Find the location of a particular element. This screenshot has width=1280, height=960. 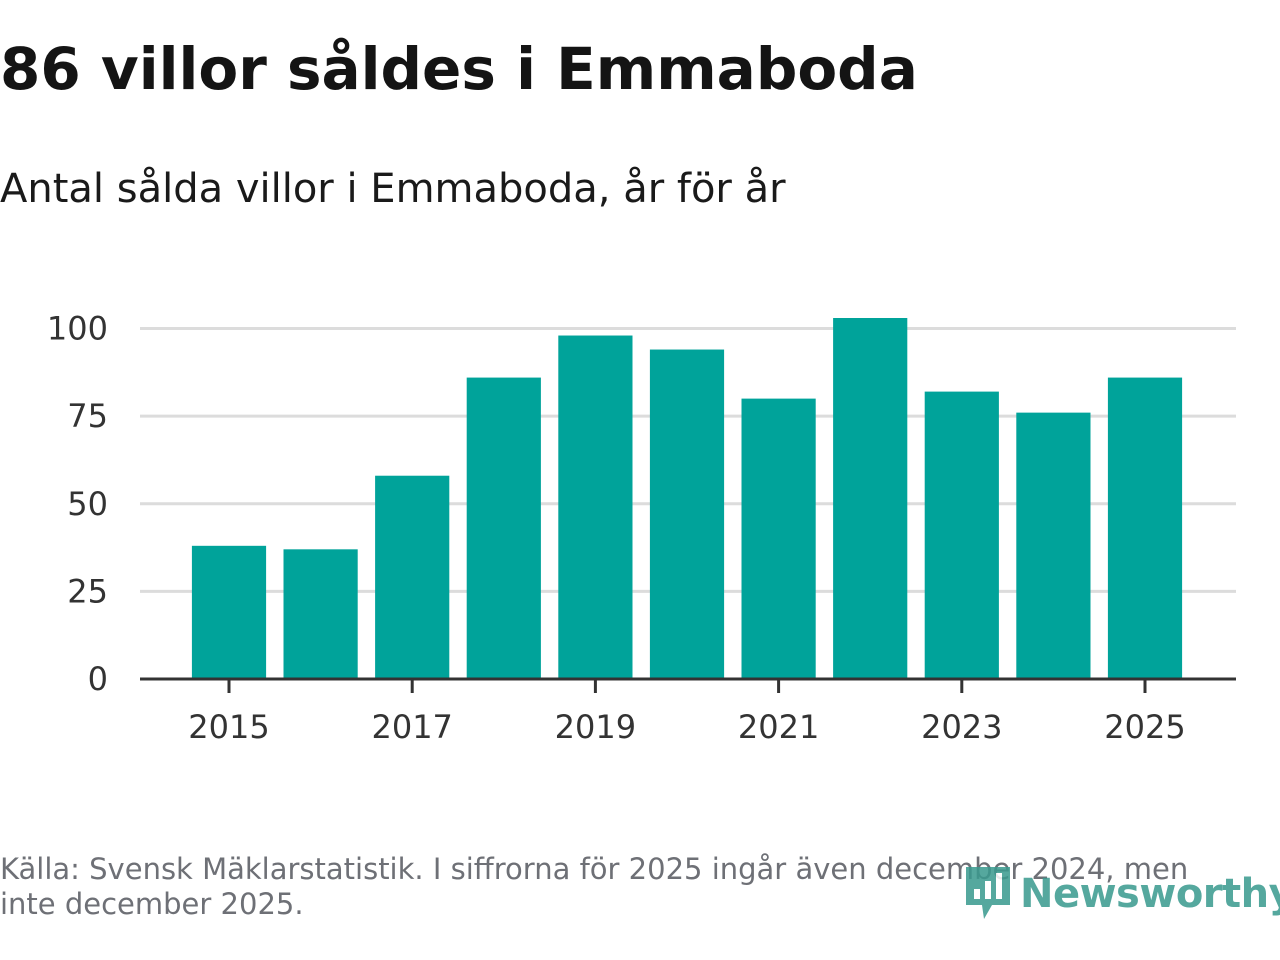

newsworthy-brand: Newsworthy is located at coordinates (1121, 894).